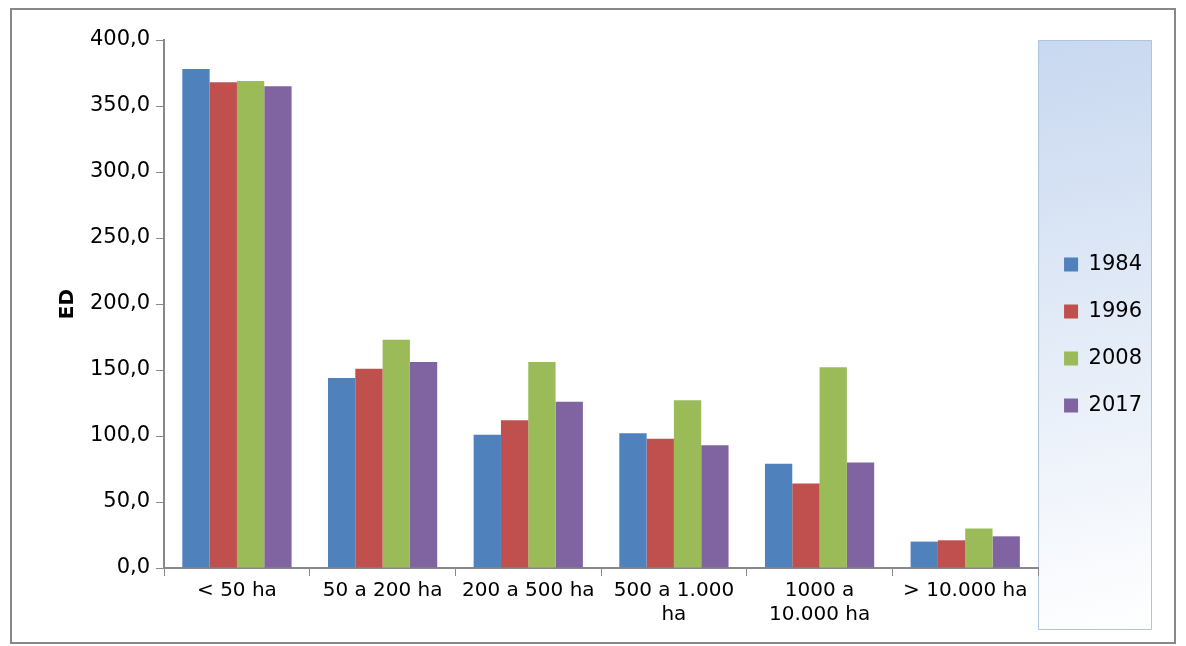  What do you see at coordinates (1115, 309) in the screenshot?
I see `legend-label: 1996` at bounding box center [1115, 309].